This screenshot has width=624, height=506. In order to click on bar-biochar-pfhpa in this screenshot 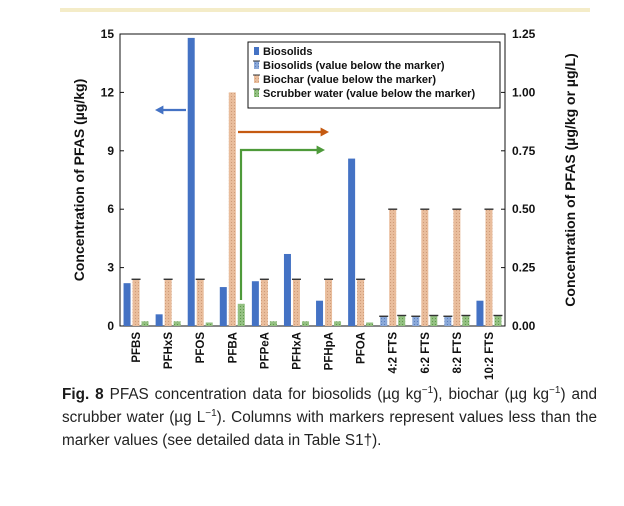, I will do `click(329, 302)`.